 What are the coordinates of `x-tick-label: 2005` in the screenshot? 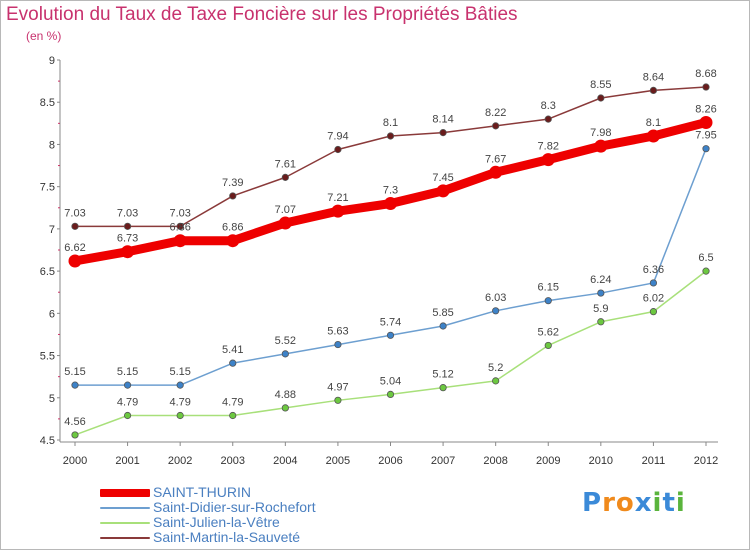 It's located at (338, 461).